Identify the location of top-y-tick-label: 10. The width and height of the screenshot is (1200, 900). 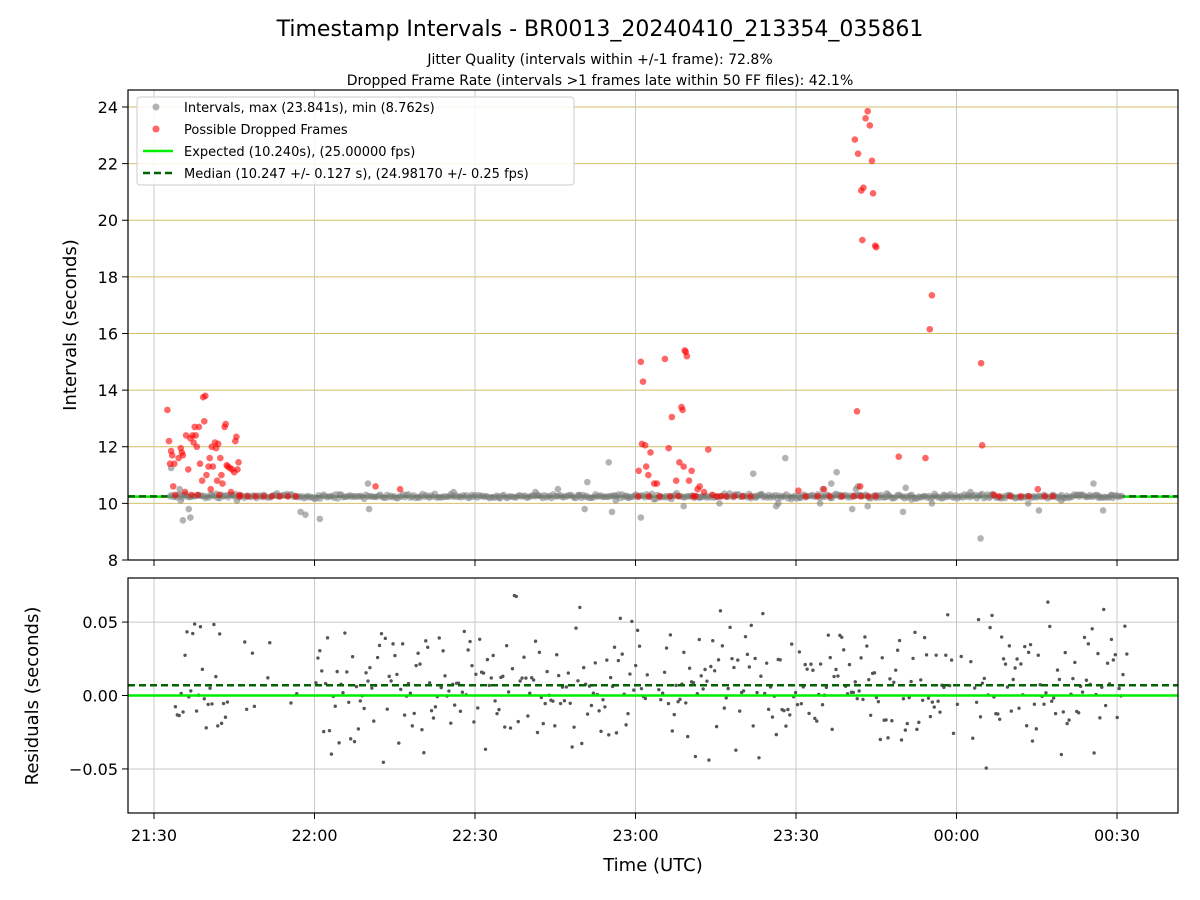
(108, 503).